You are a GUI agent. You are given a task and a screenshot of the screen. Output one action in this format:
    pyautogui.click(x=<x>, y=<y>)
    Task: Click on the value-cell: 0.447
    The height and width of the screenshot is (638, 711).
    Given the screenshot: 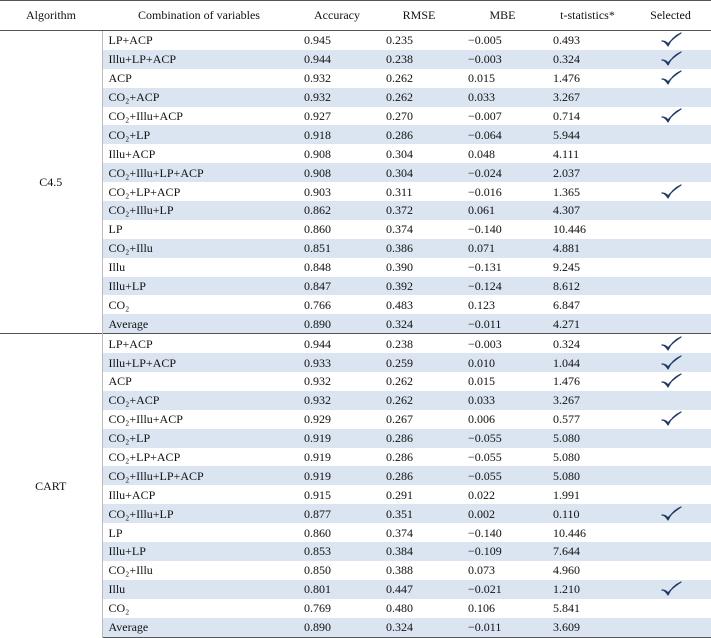 What is the action you would take?
    pyautogui.click(x=419, y=589)
    